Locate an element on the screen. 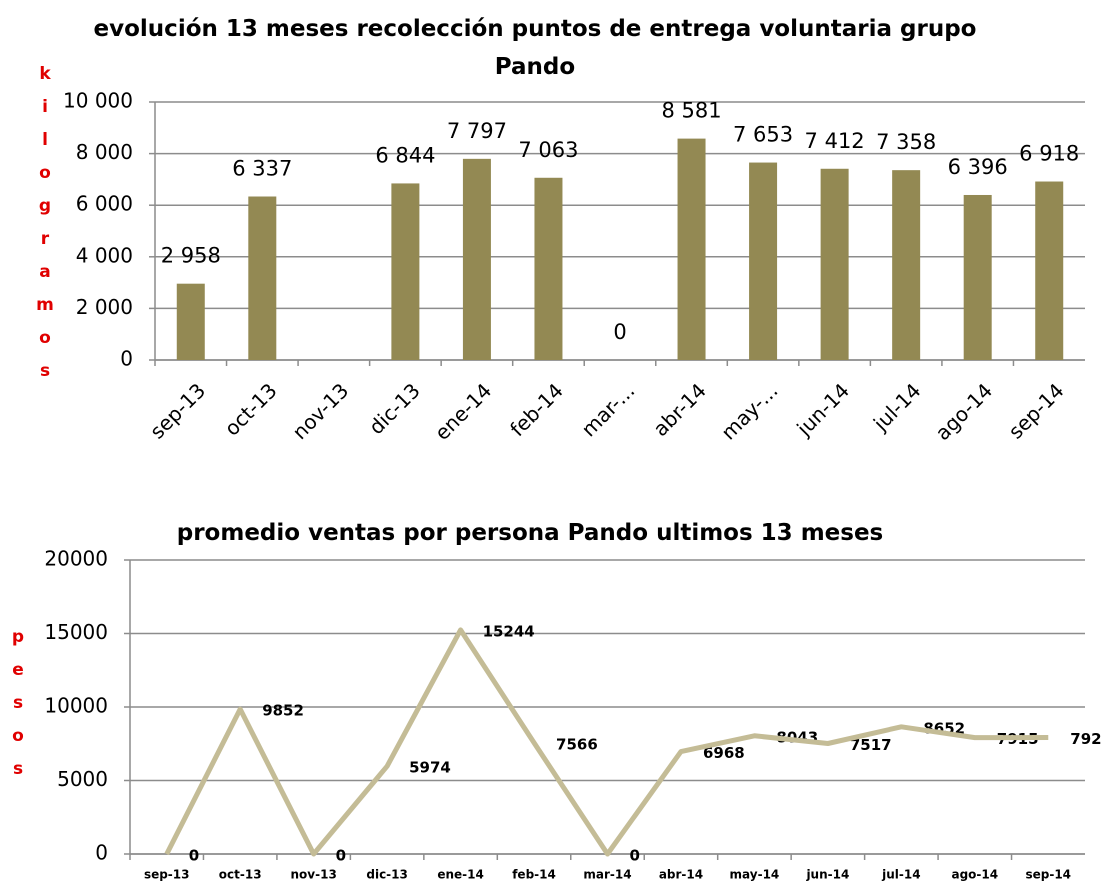 This screenshot has width=1101, height=881. y-tick-label: 2 000 is located at coordinates (104, 307).